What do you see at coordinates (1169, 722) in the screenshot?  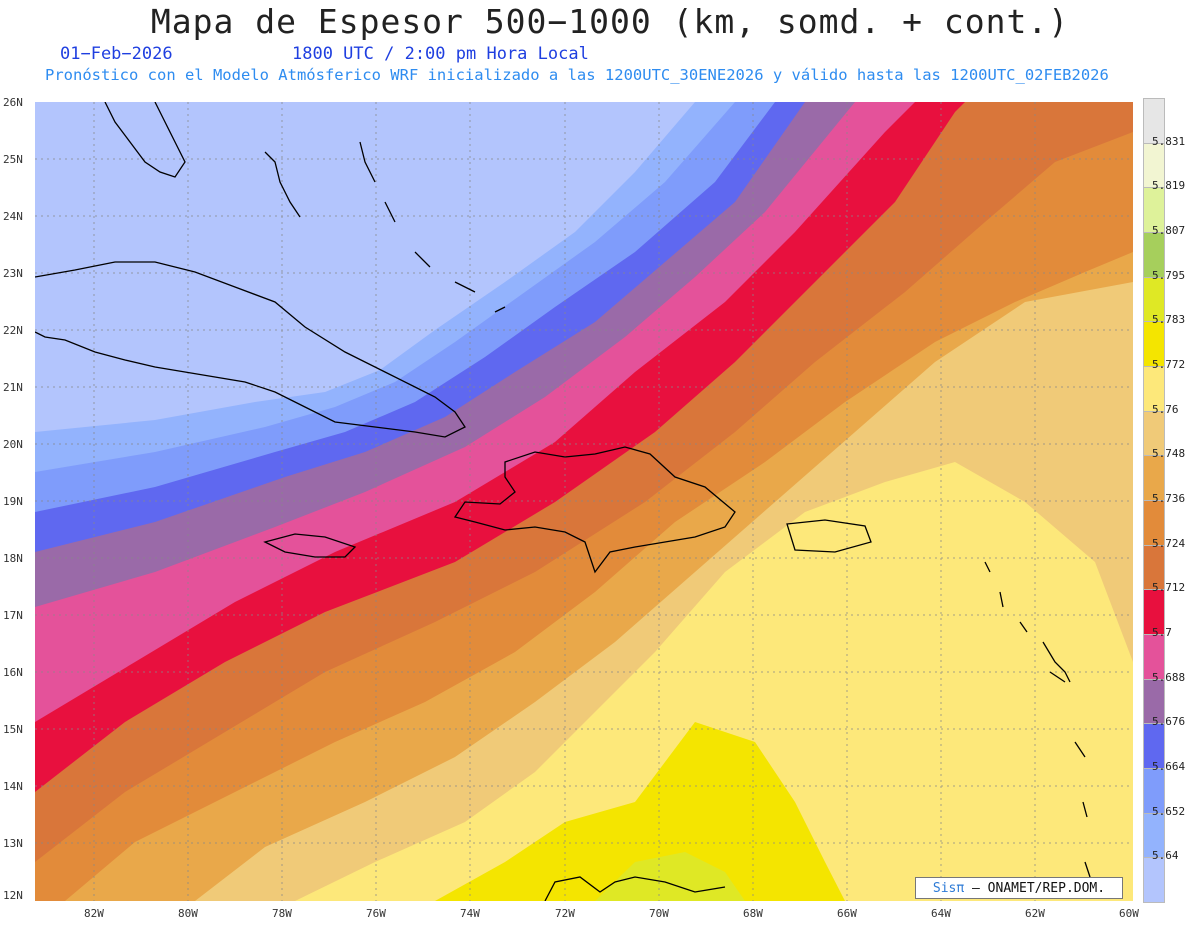 I see `color-scale-label: 5.676` at bounding box center [1169, 722].